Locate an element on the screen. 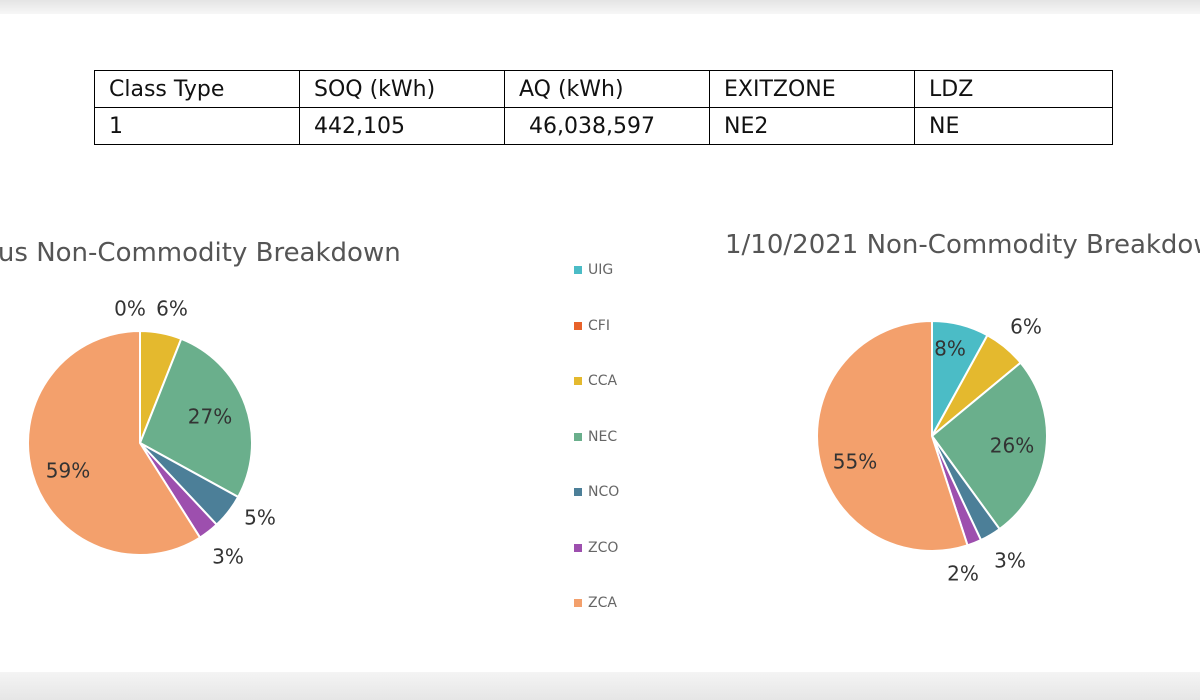 The height and width of the screenshot is (700, 1200). pie-slice-nec is located at coordinates (989, 446).